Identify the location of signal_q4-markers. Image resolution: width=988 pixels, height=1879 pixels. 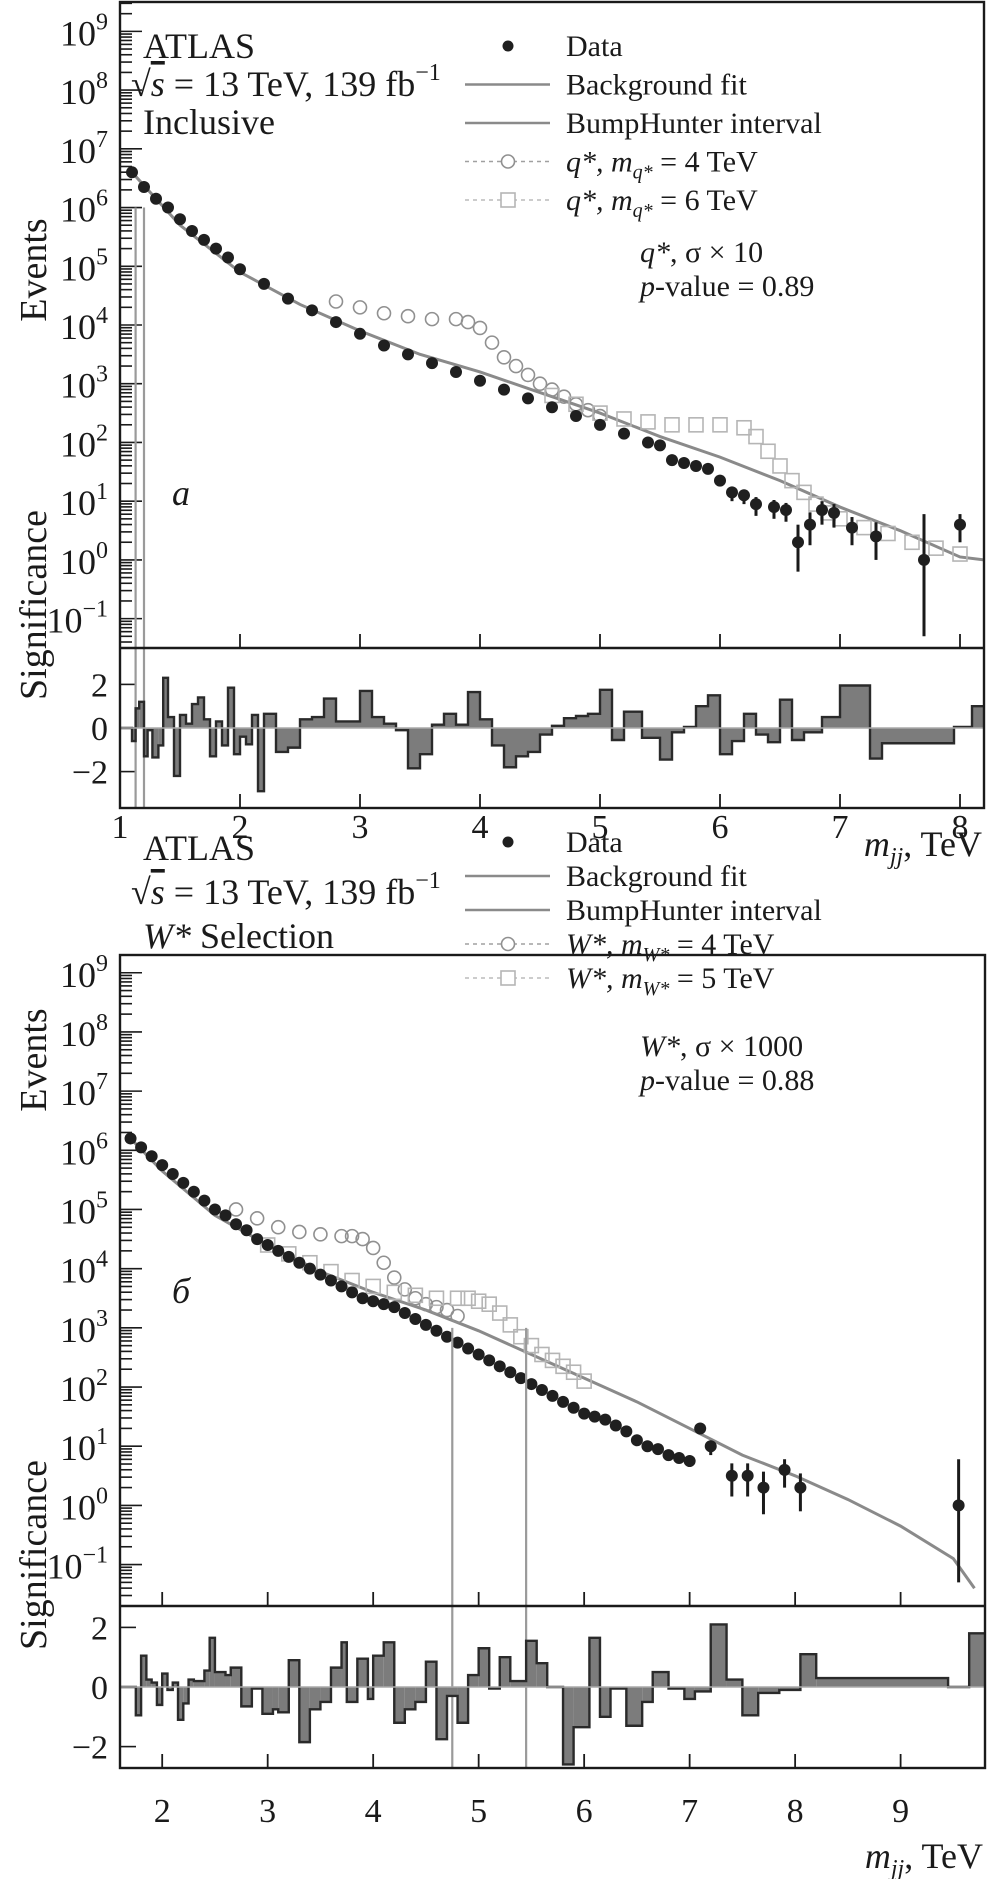
(468, 359).